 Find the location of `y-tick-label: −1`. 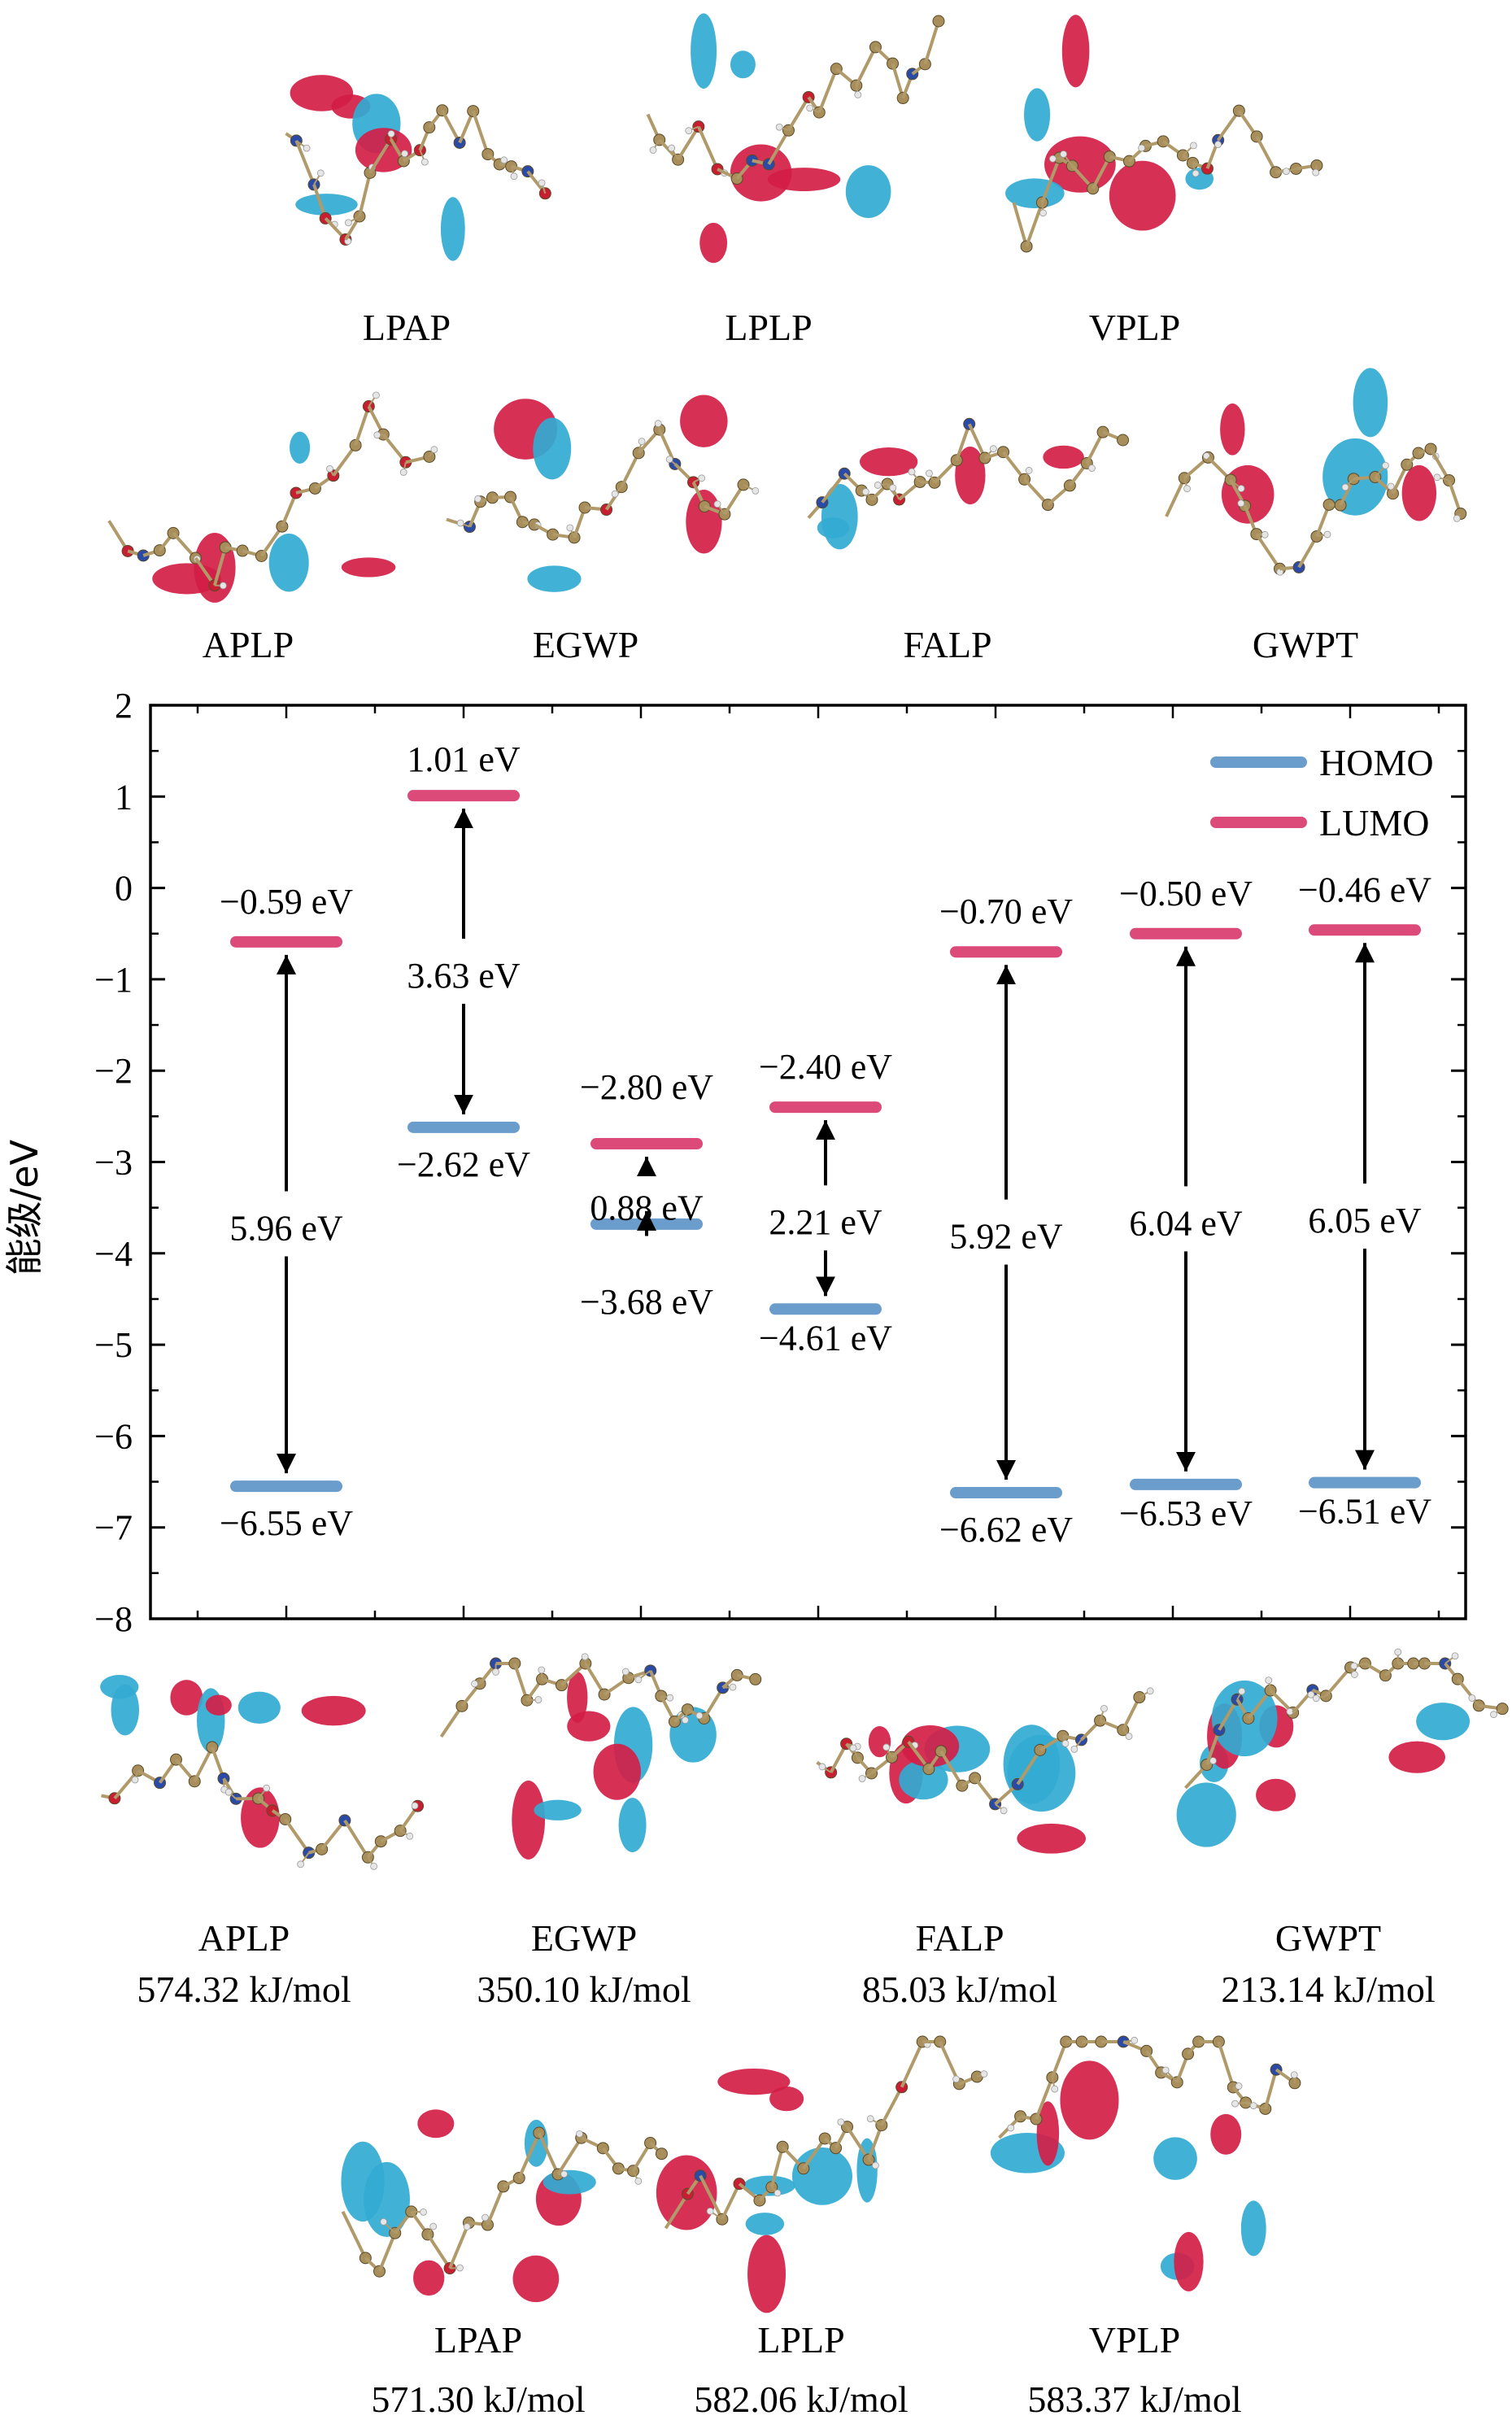

y-tick-label: −1 is located at coordinates (113, 980).